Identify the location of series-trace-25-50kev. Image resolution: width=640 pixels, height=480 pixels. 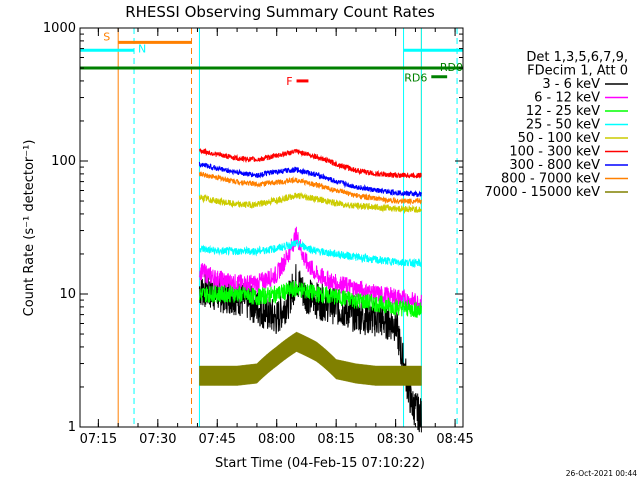
(310, 254).